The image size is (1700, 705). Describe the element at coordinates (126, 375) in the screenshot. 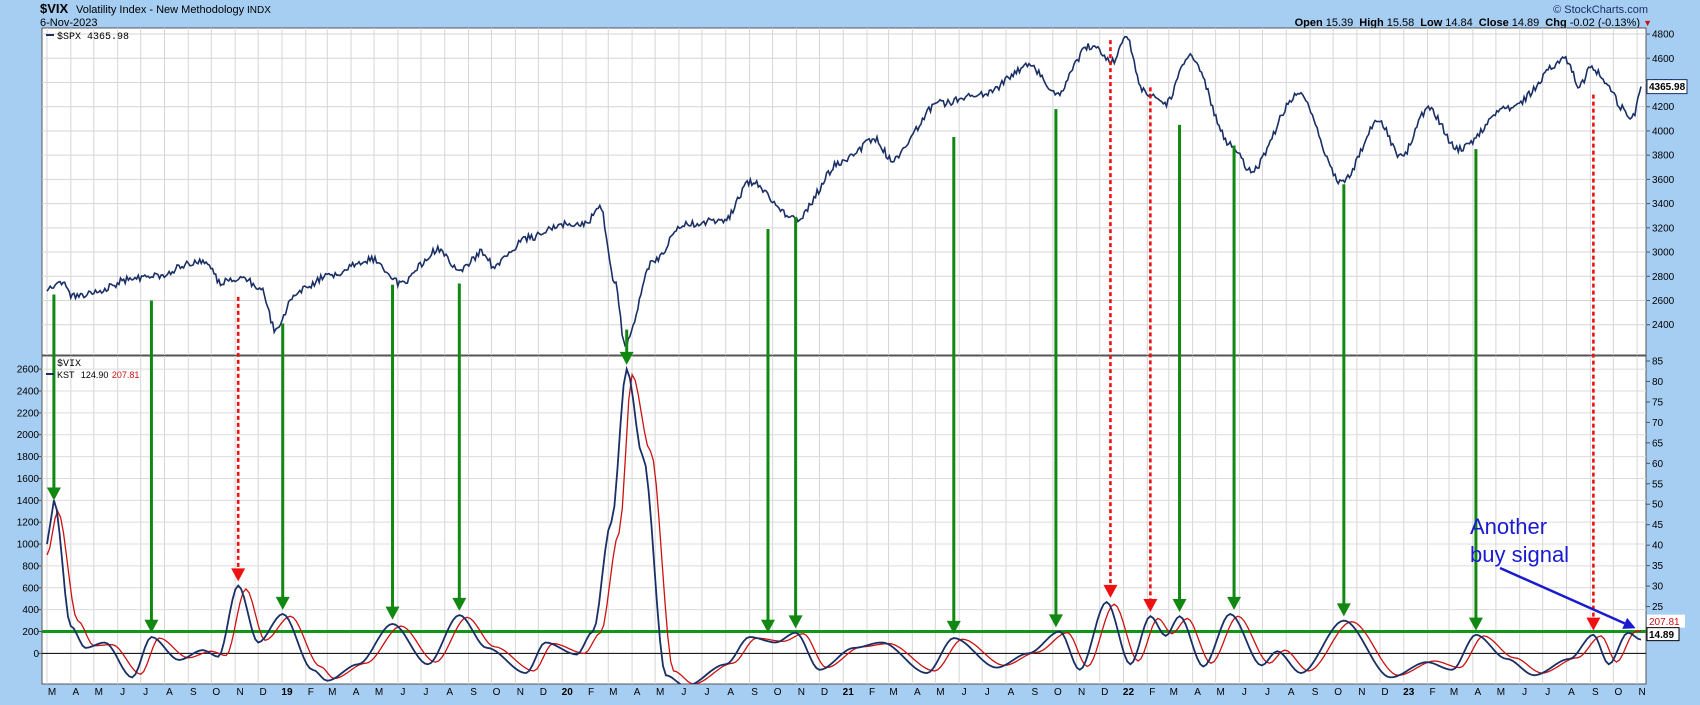

I see `signal-legend-value: 207.81` at that location.